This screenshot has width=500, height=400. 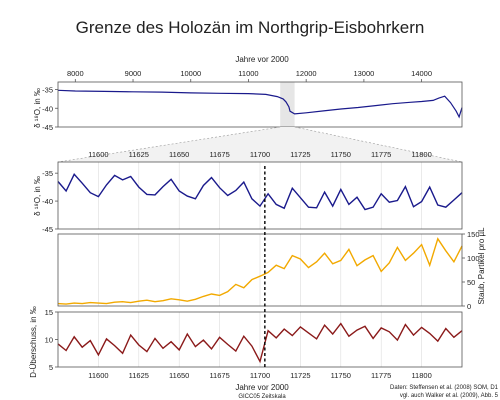 I want to click on detail-bottom-x-tick-label: 11775, so click(x=381, y=375).